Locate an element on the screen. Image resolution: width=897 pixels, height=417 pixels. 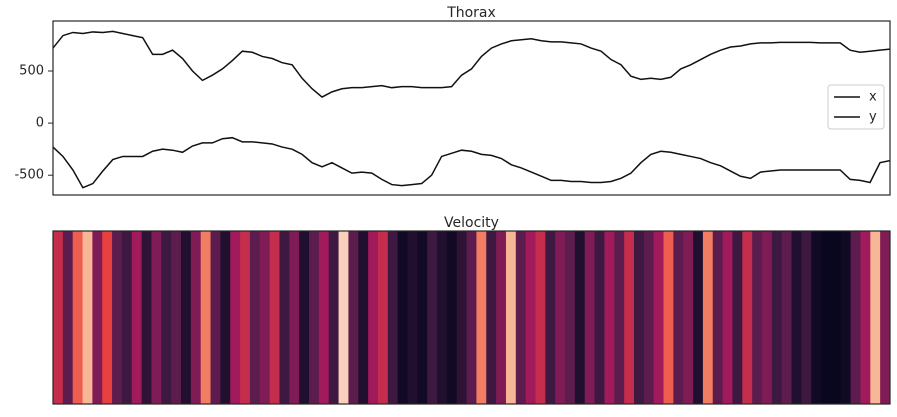
line-series is located at coordinates (471, 162).